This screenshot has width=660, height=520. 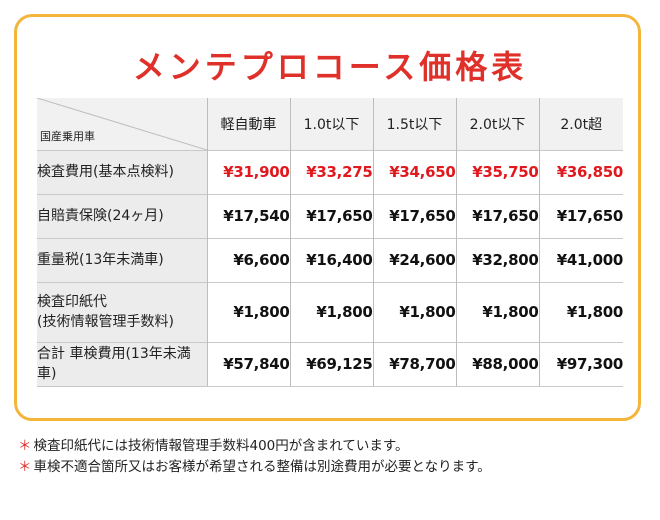 What do you see at coordinates (248, 259) in the screenshot?
I see `price-cell: ¥6,600` at bounding box center [248, 259].